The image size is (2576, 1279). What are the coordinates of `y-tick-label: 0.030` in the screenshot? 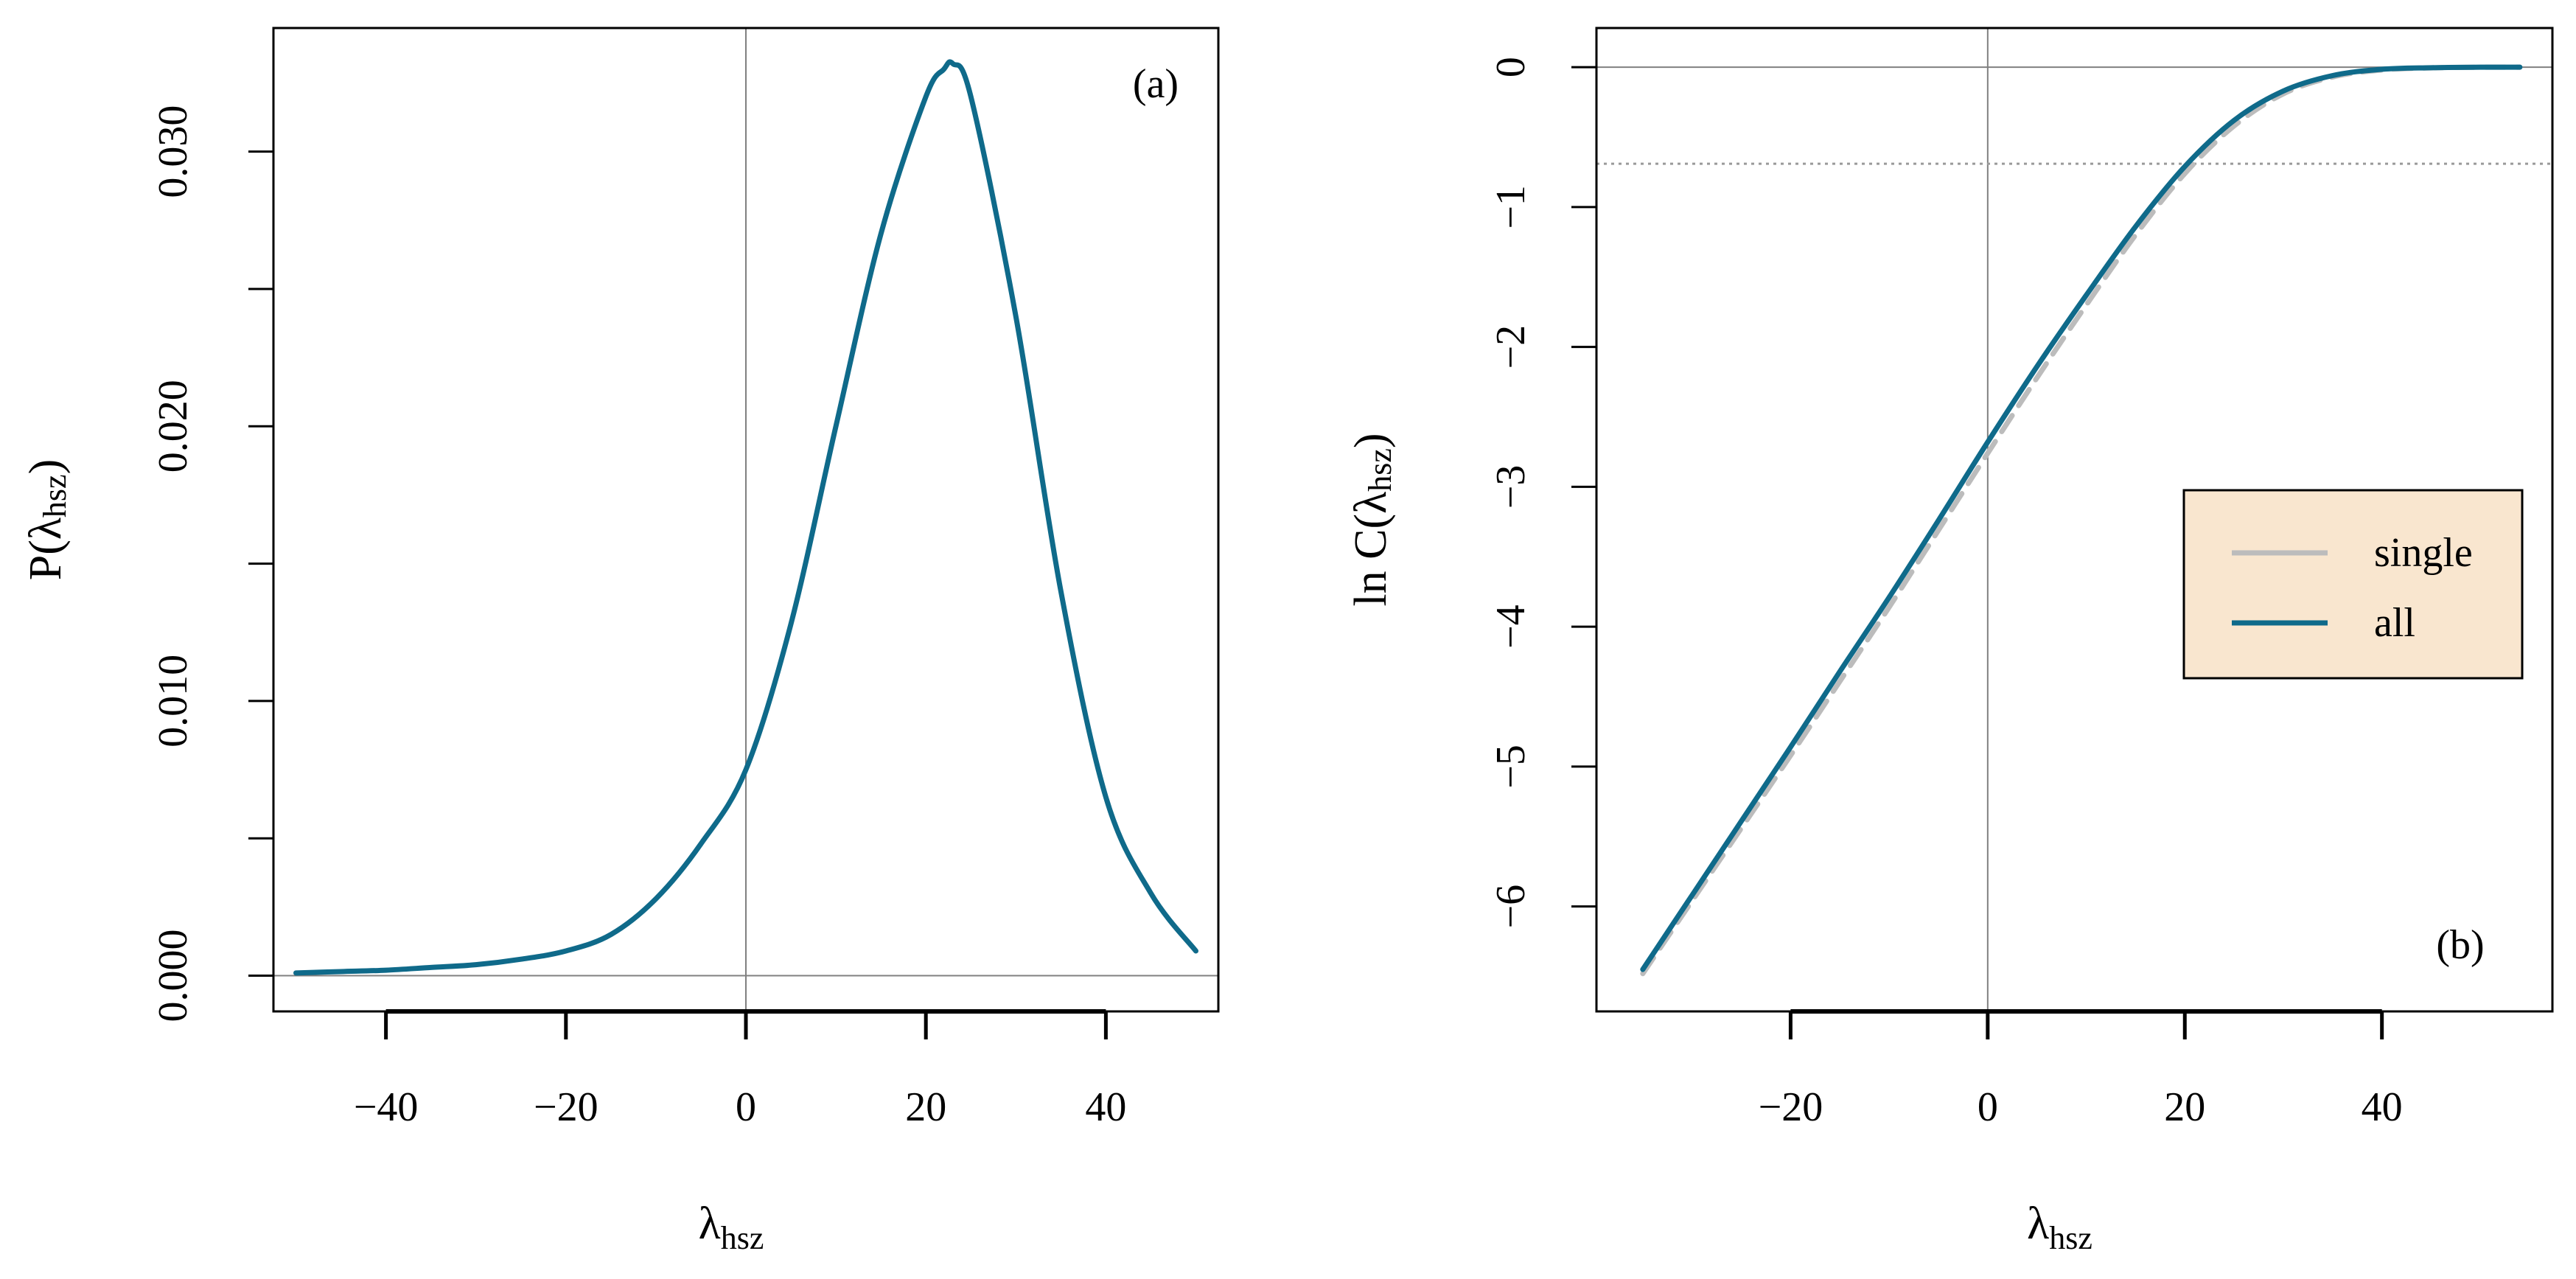 It's located at (173, 151).